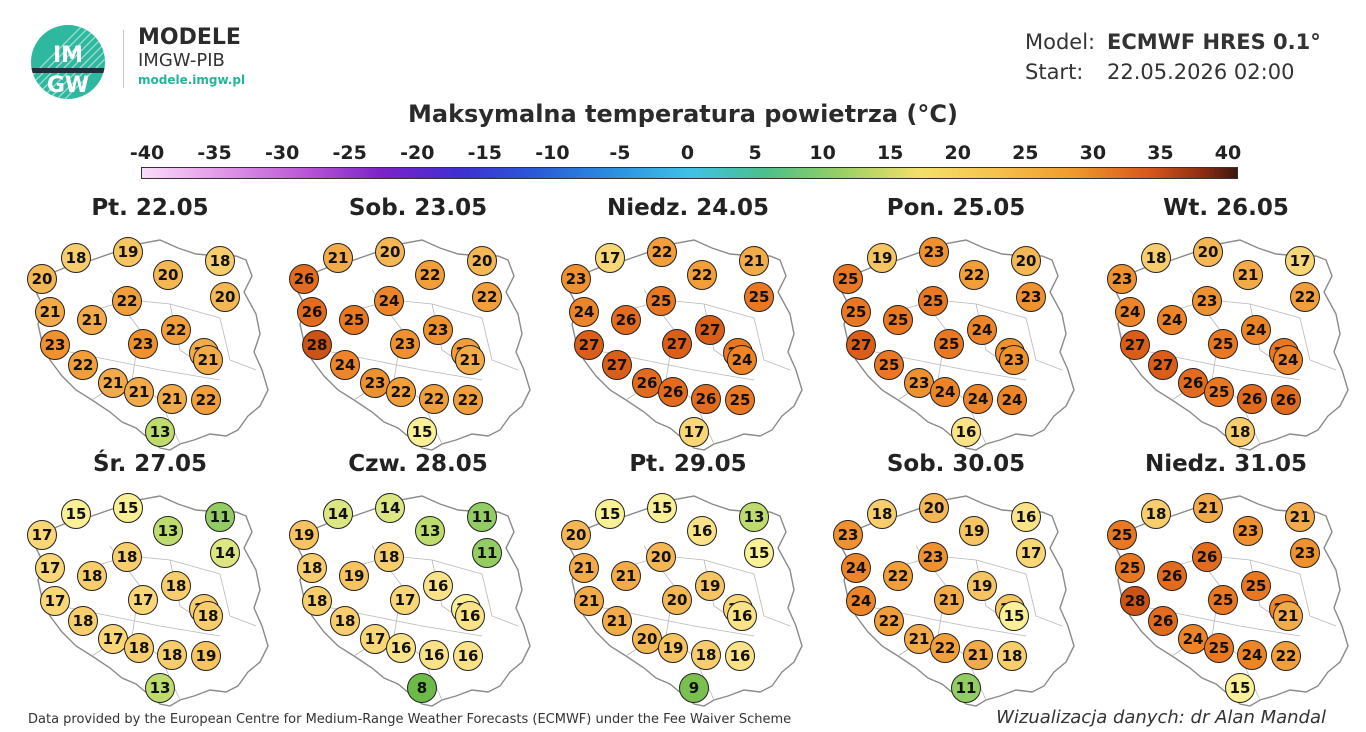 The width and height of the screenshot is (1366, 732). I want to click on logo-text-bottom: GW, so click(68, 85).